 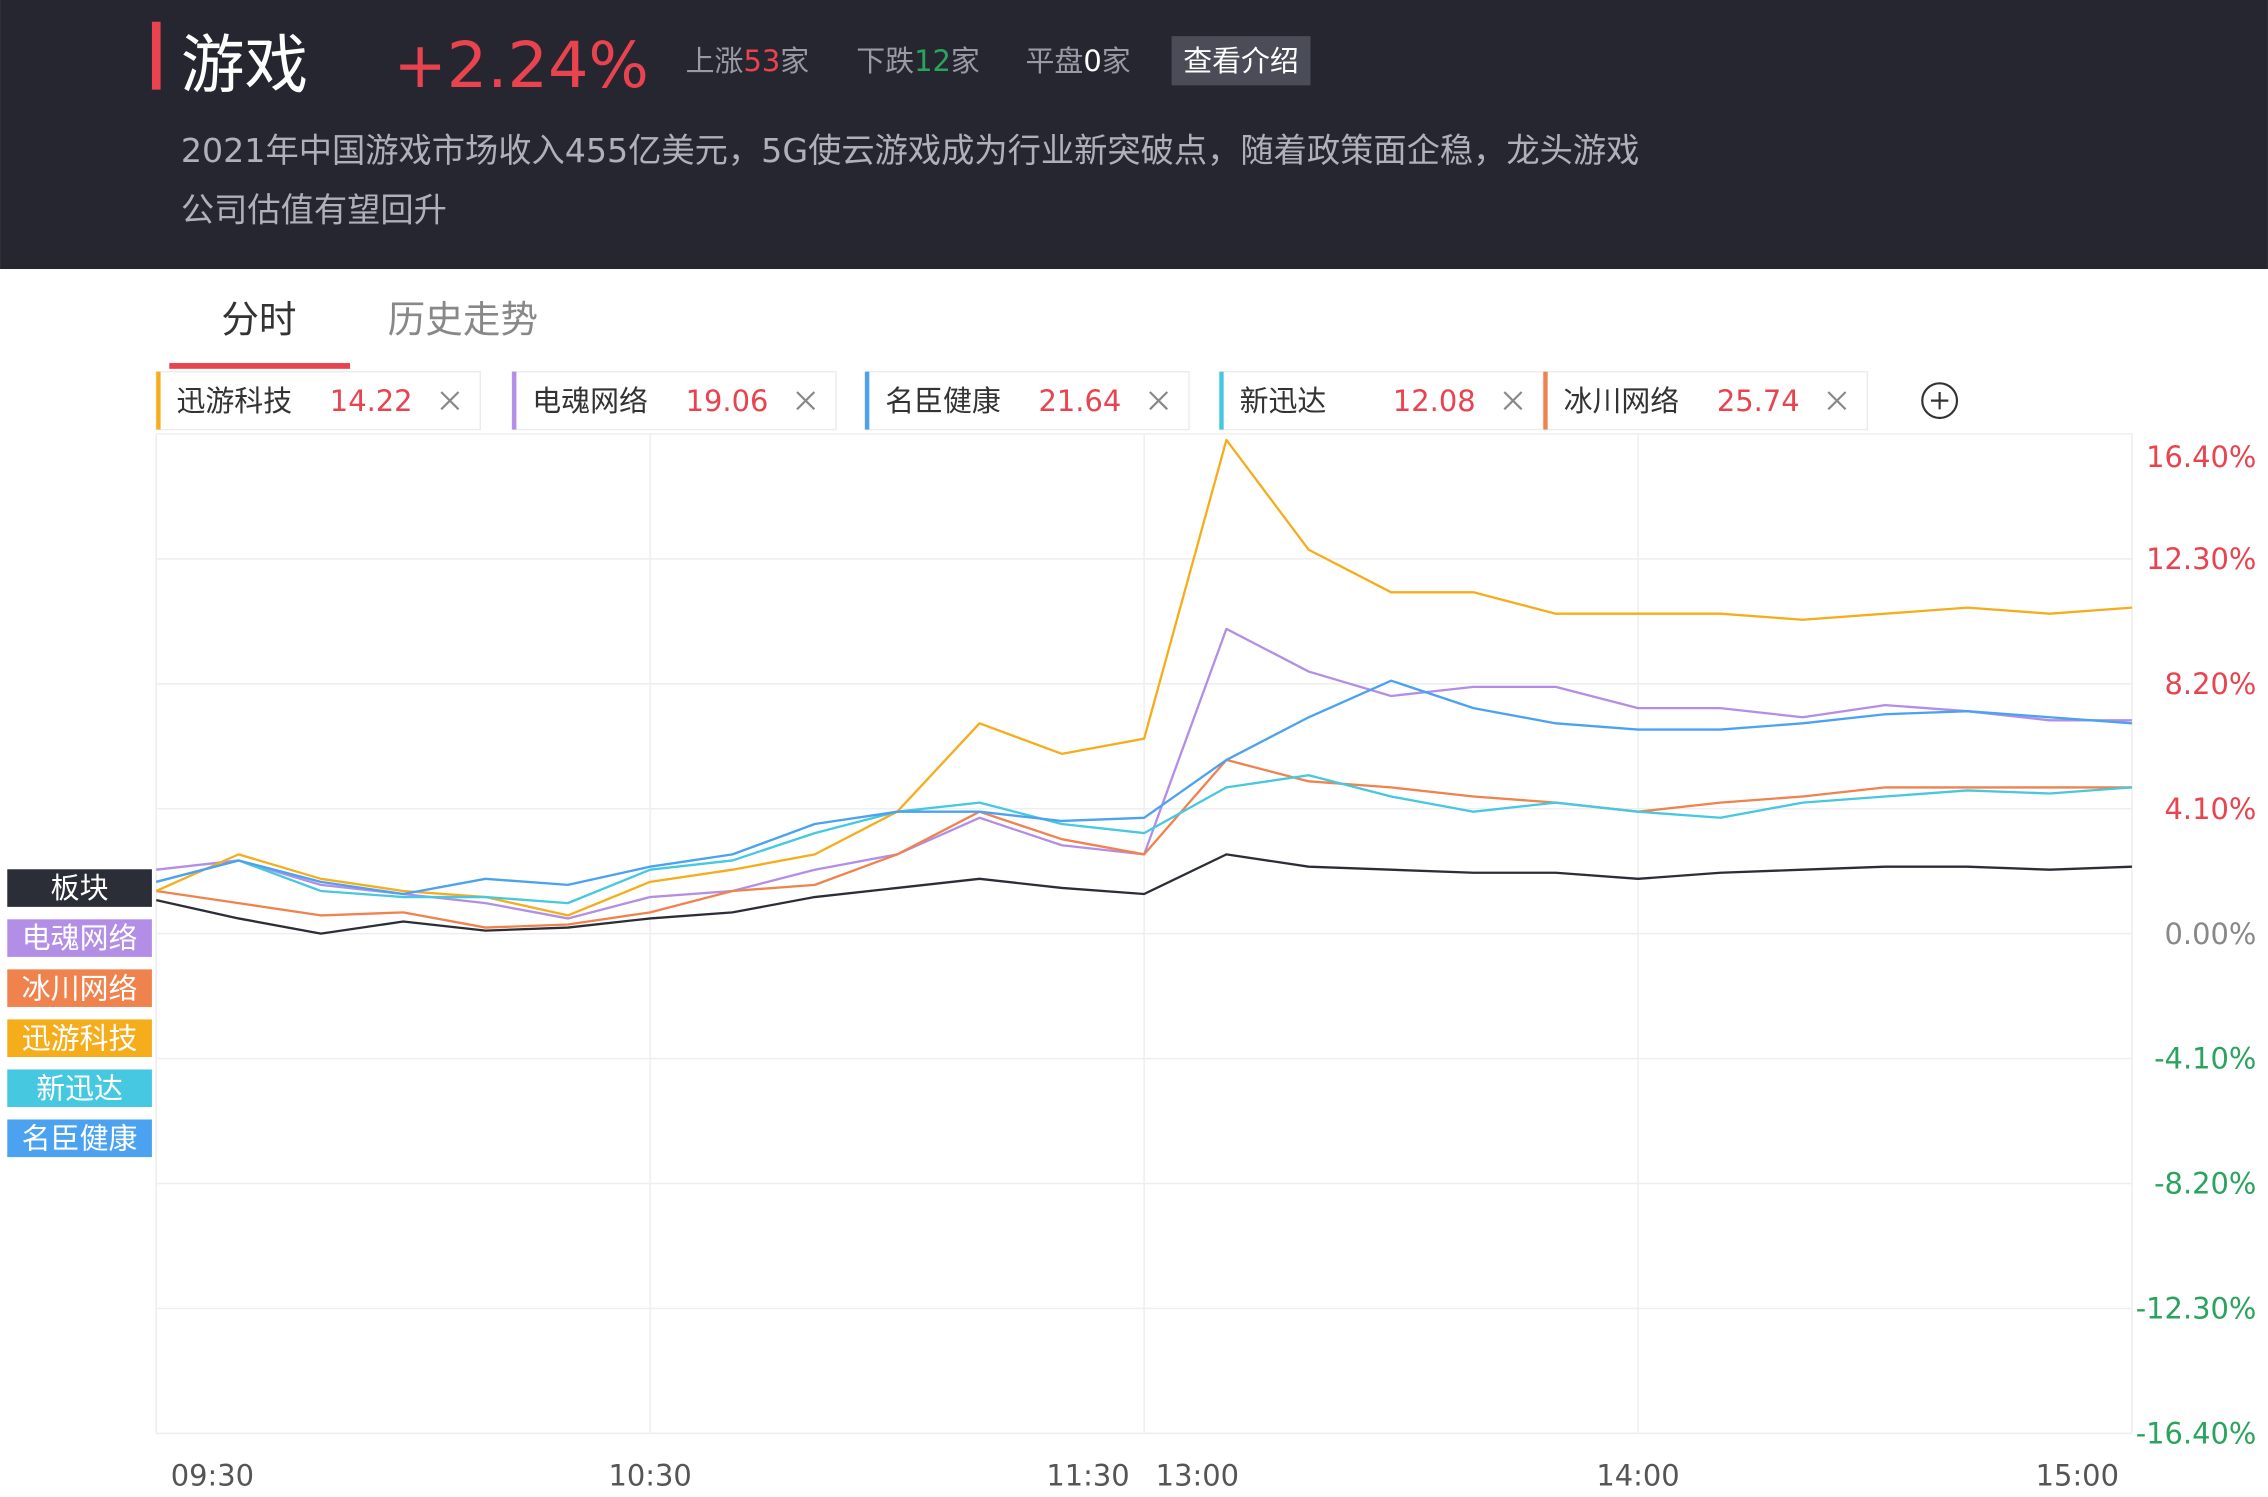 I want to click on stat: 上涨53家, so click(x=748, y=61).